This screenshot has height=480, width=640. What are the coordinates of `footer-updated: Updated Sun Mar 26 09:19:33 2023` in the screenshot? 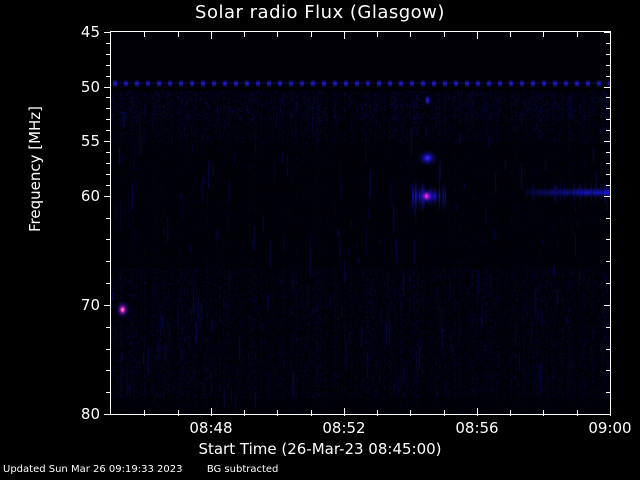 It's located at (93, 469).